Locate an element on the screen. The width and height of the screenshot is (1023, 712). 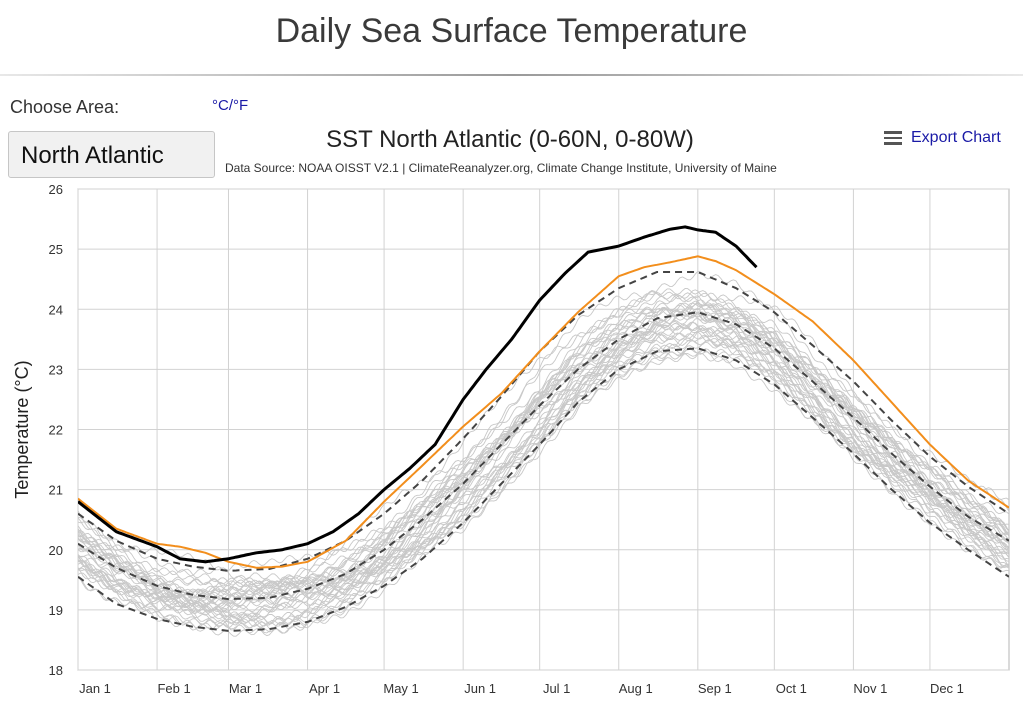
x-tick-label: Mar 1 is located at coordinates (245, 688).